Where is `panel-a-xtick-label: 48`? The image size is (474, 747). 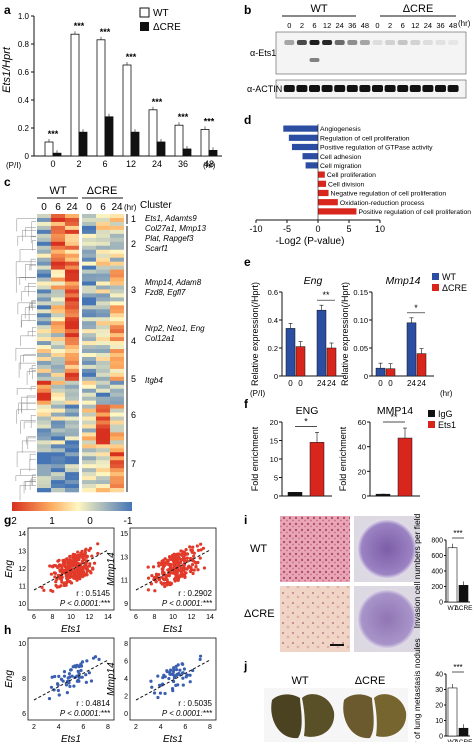 panel-a-xtick-label: 48 is located at coordinates (209, 164).